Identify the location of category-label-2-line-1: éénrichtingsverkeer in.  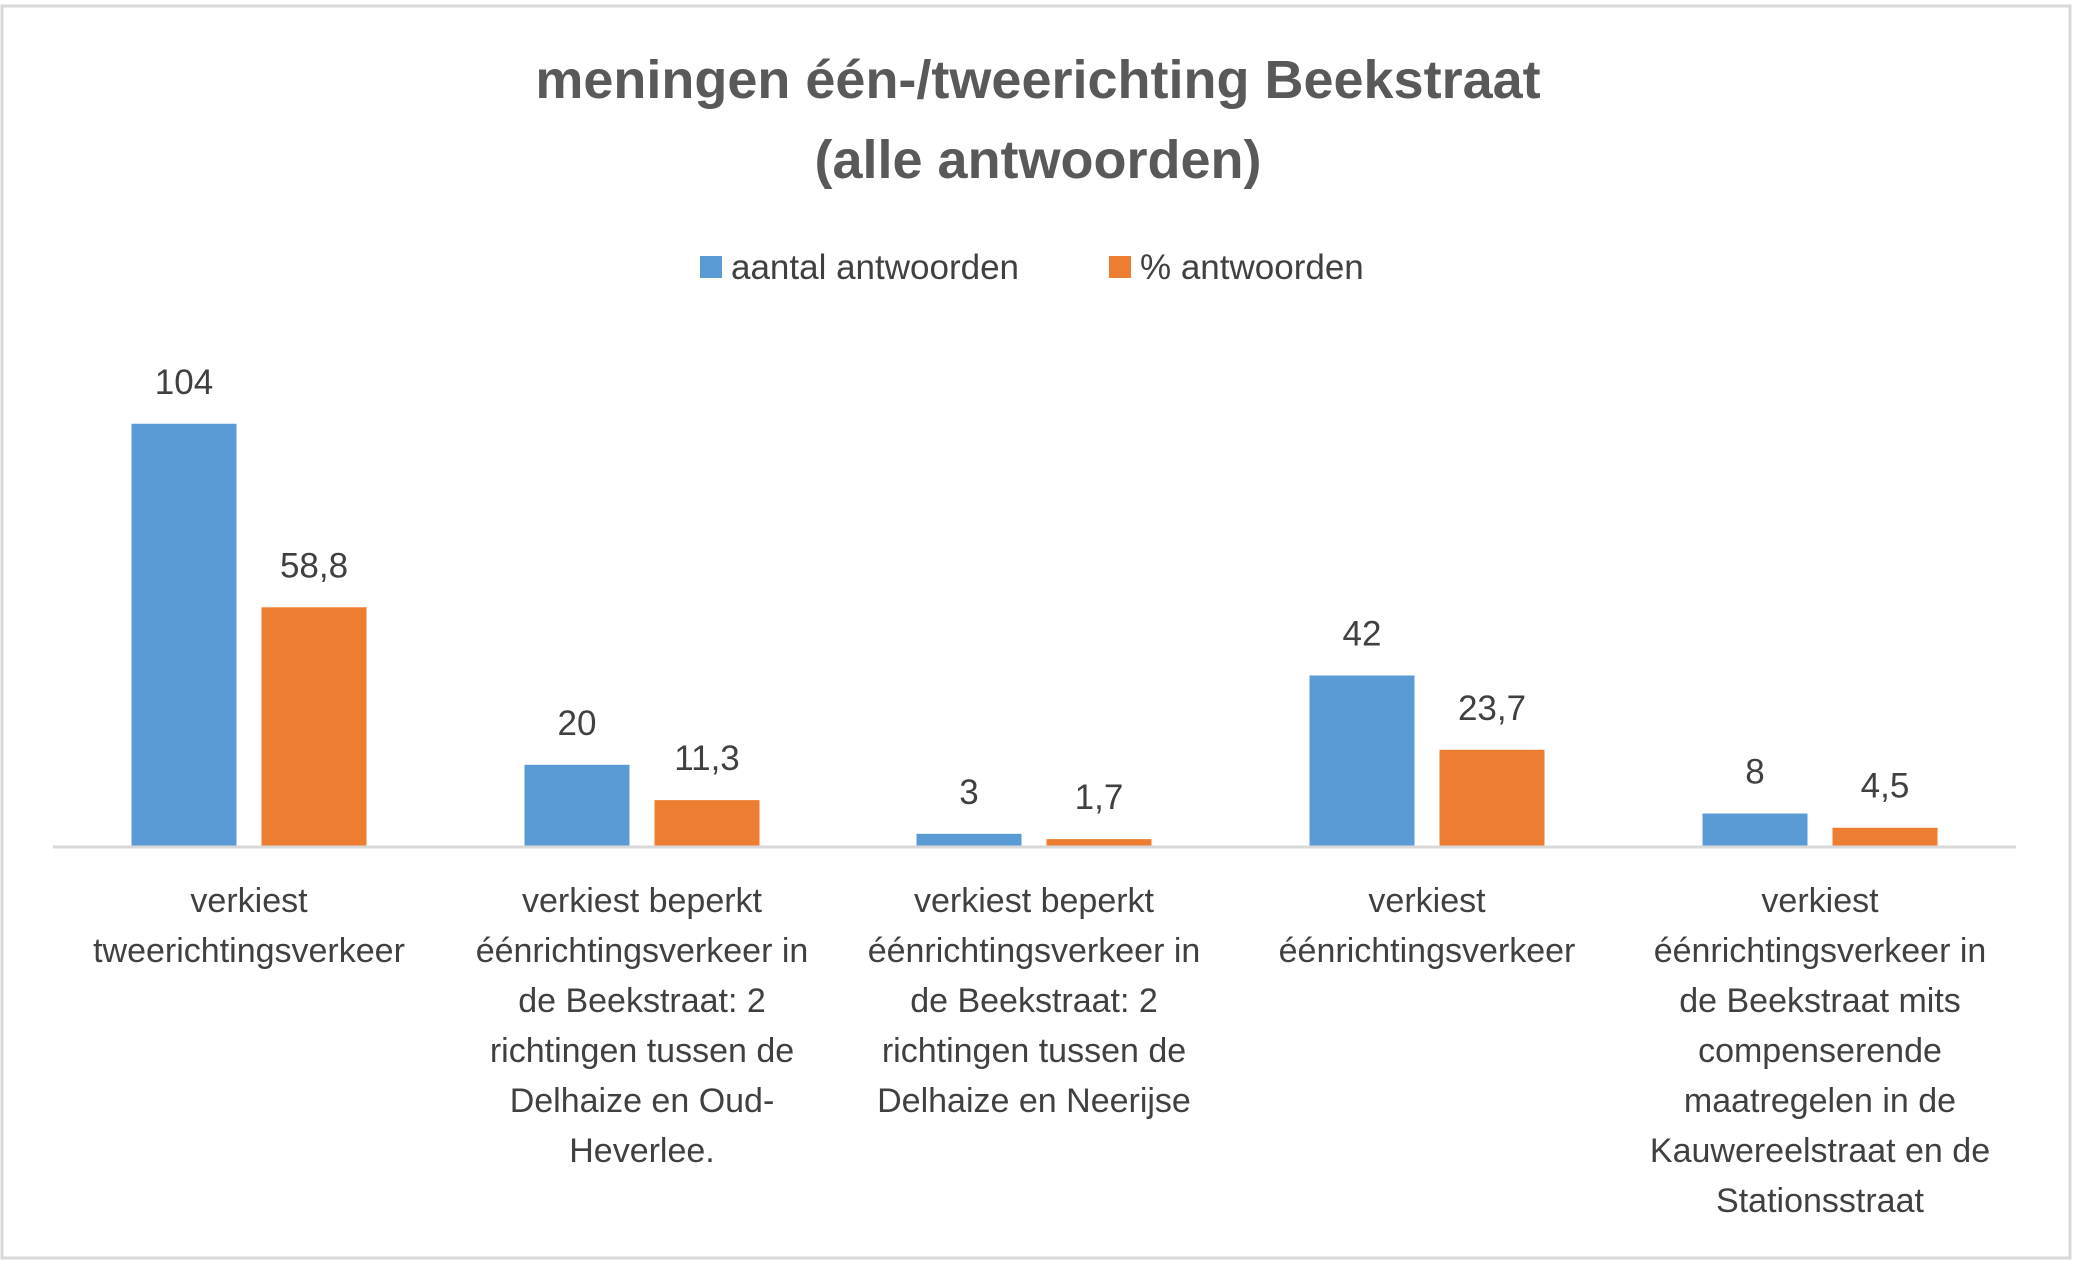
(1034, 951).